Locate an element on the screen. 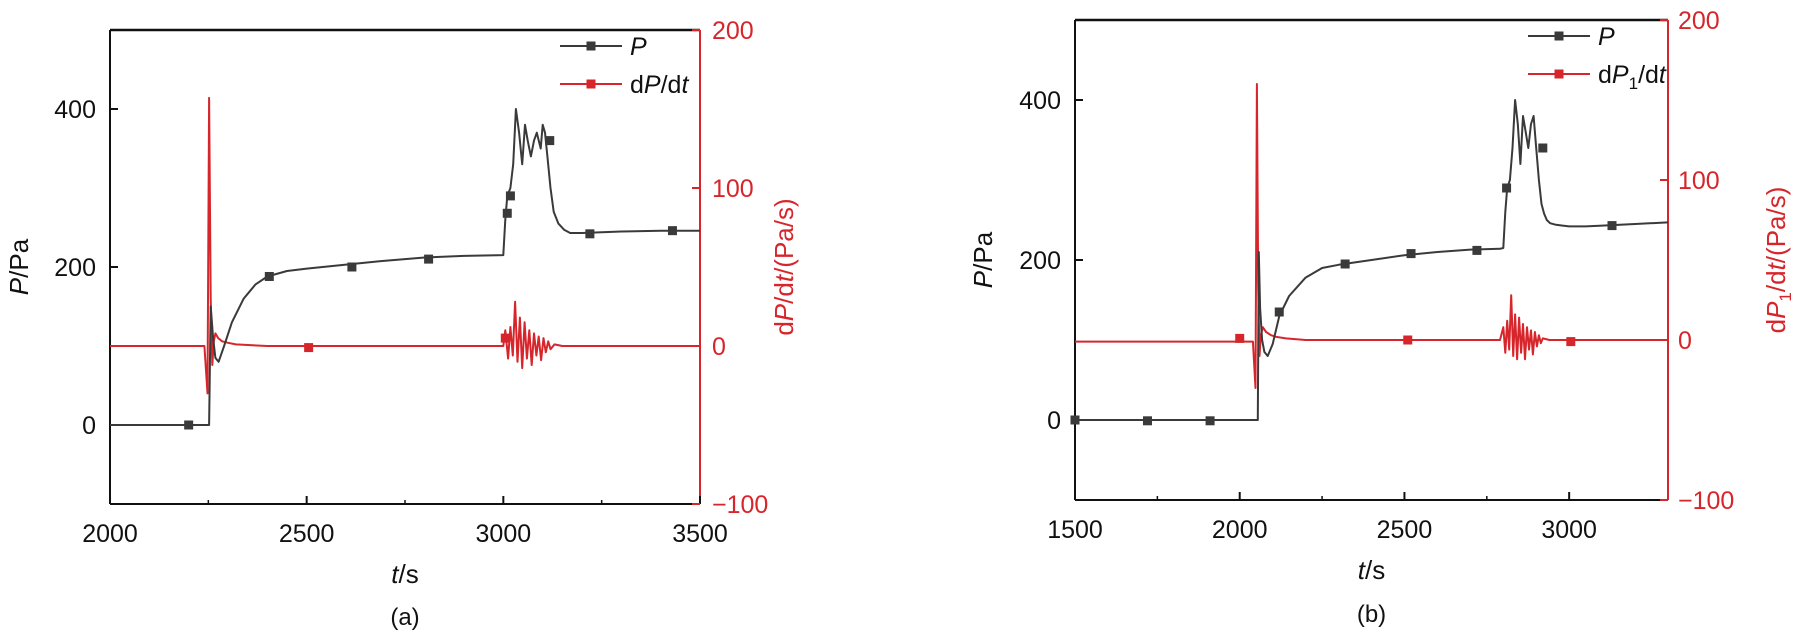  right-y-axis-title-d: d is located at coordinates (1776, 326).